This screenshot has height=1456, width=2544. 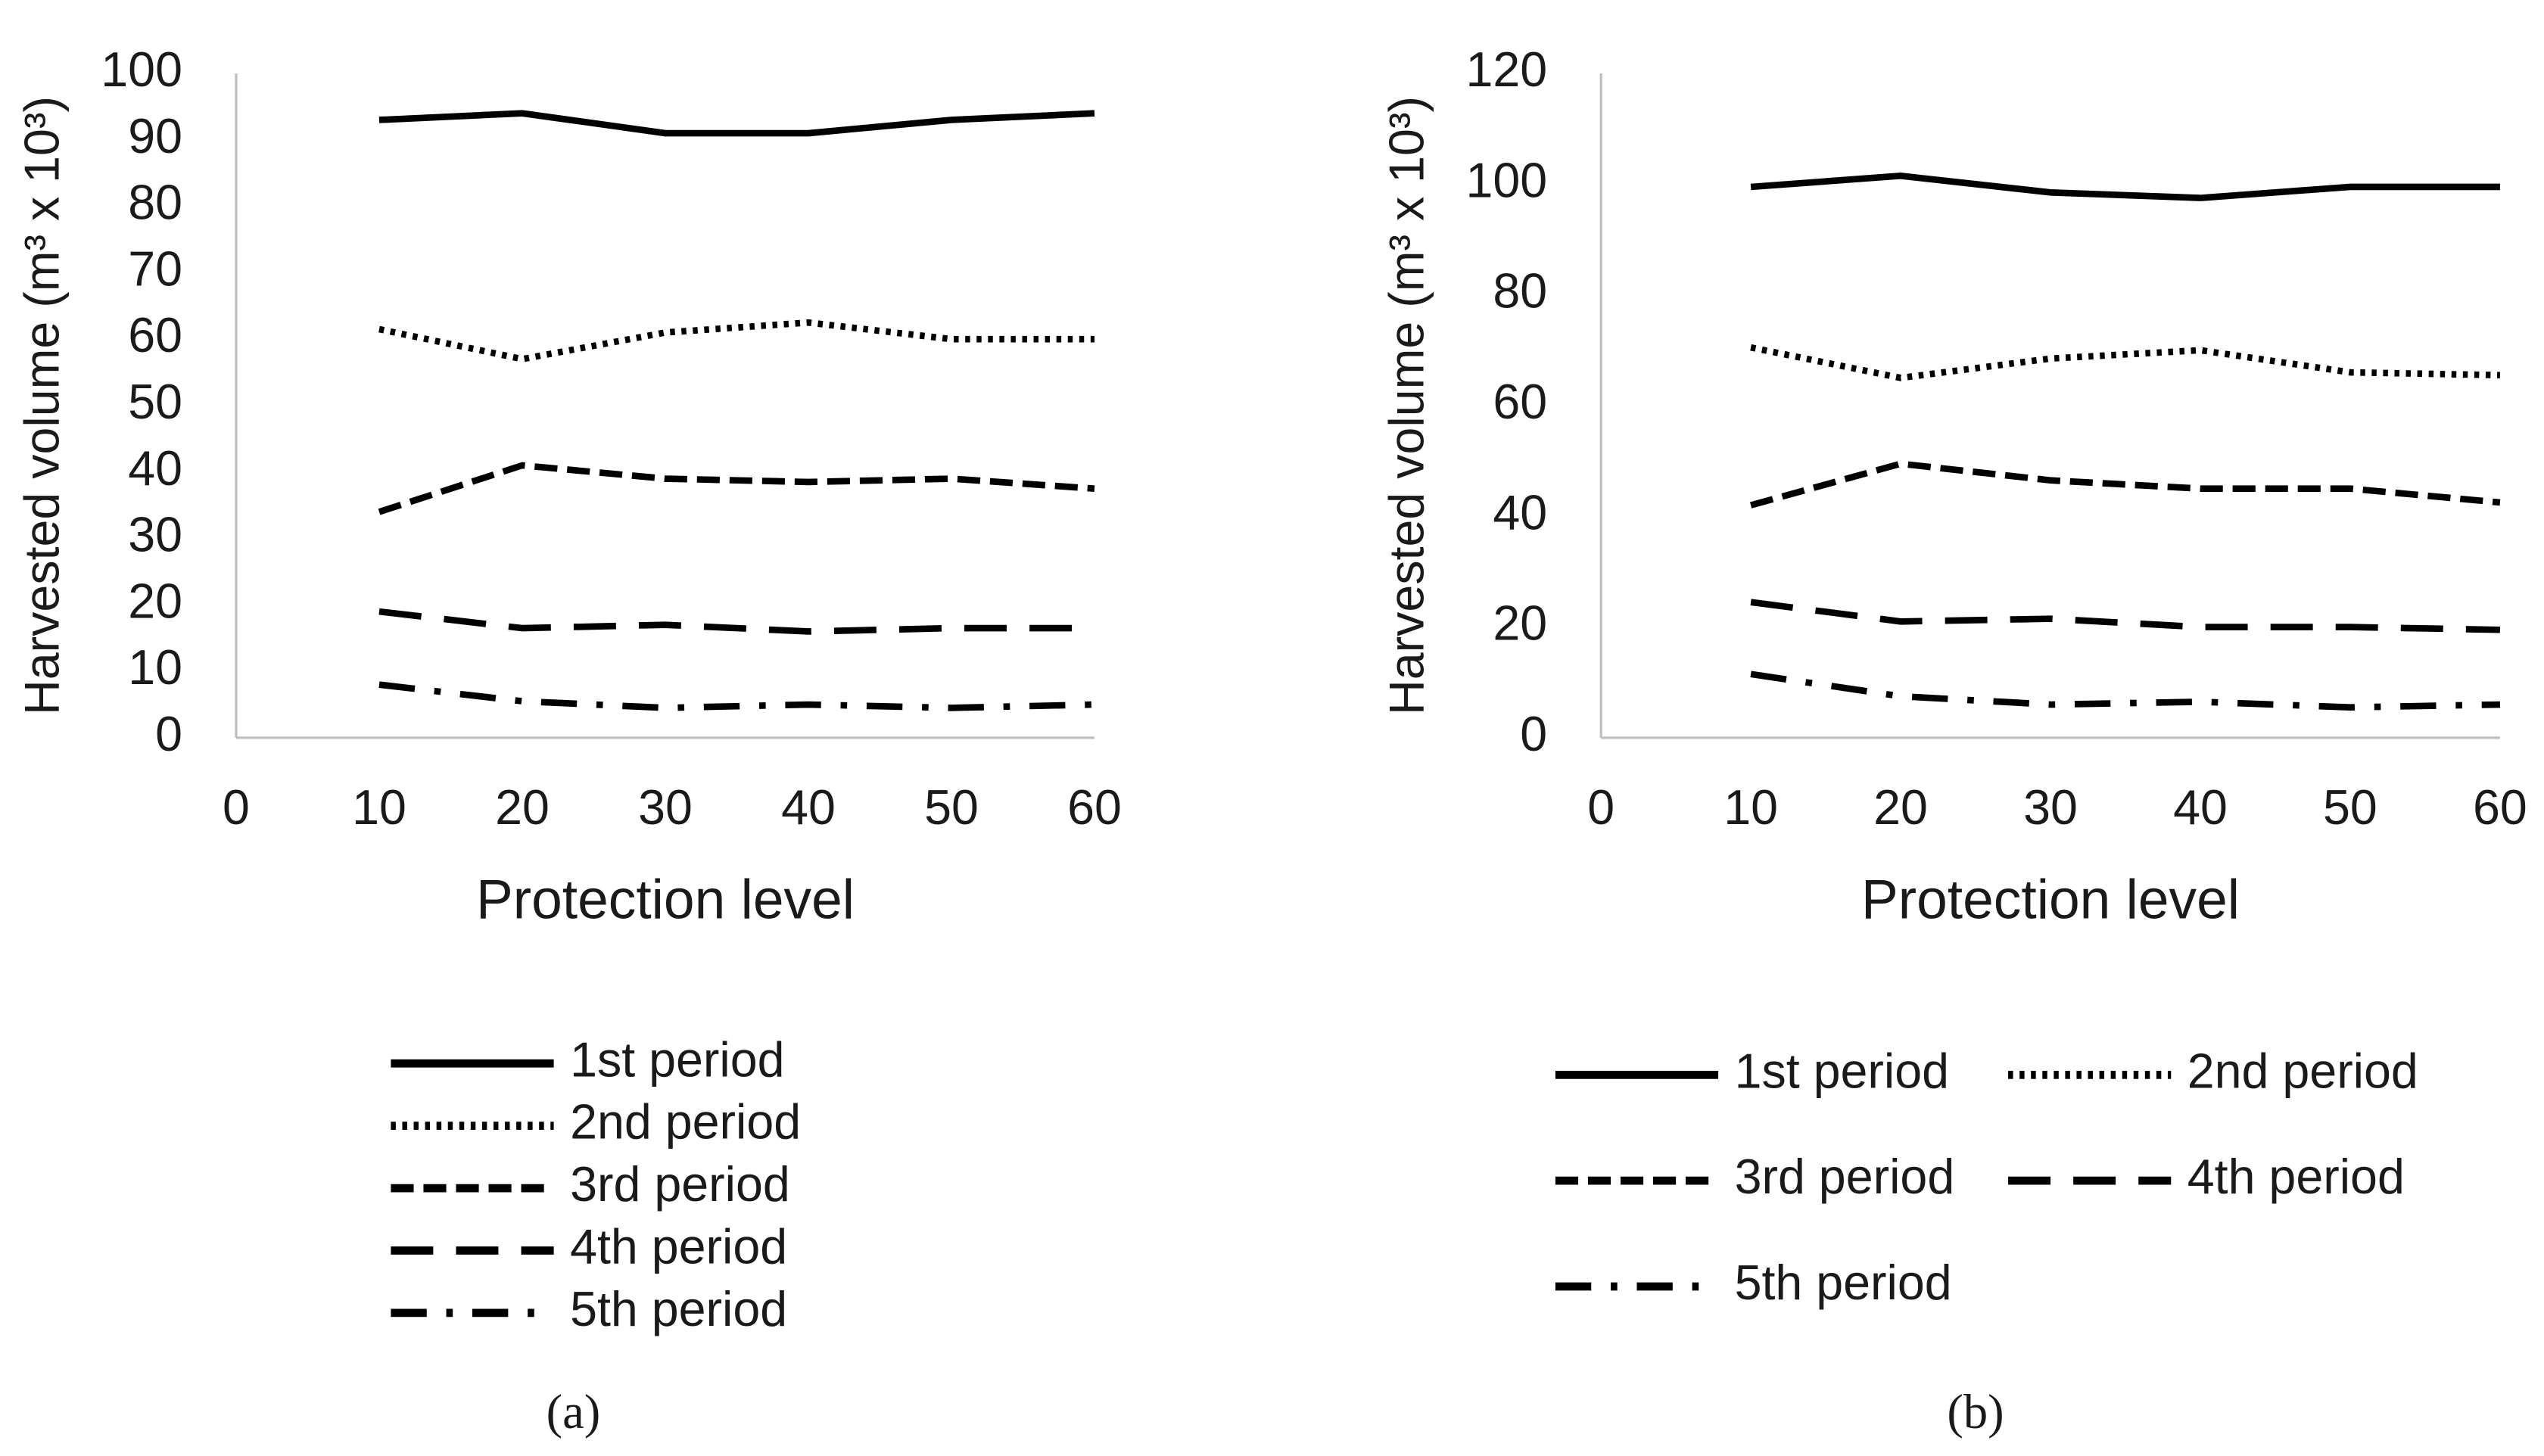 I want to click on y-tick-label: 10, so click(x=155, y=667).